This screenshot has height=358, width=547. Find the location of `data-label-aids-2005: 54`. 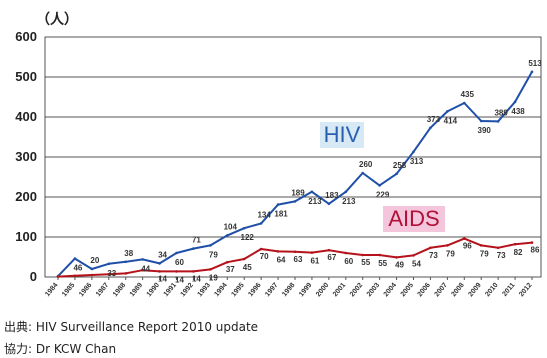

data-label-aids-2005: 54 is located at coordinates (416, 263).